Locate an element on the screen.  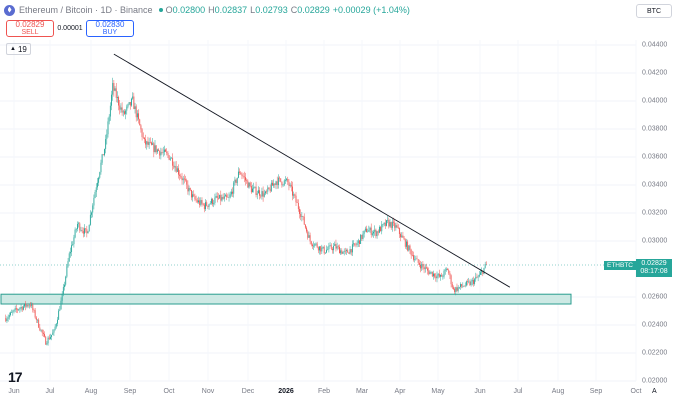
price-tick-label: 0.04400 is located at coordinates (655, 45).